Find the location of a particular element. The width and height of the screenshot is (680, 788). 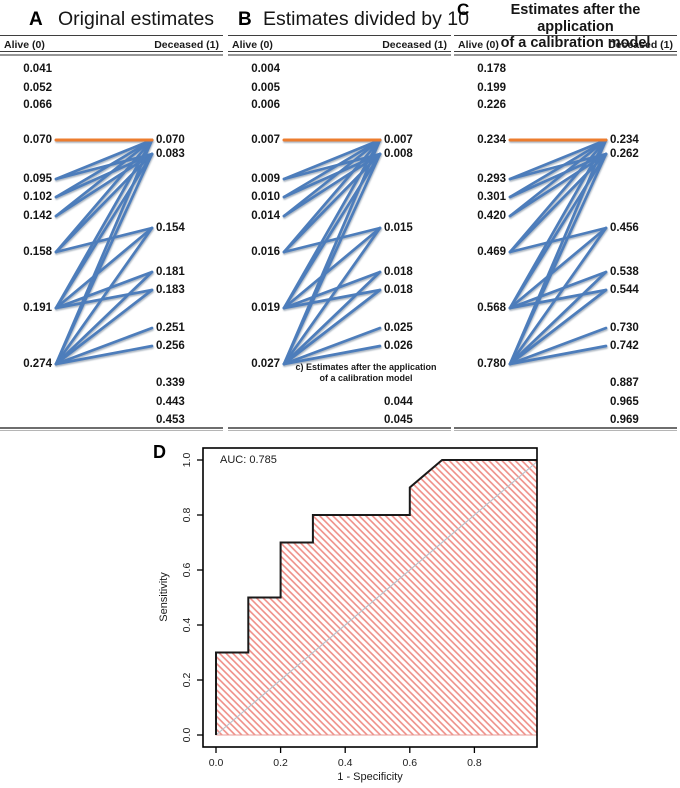

y-axis-title: Sensitivity is located at coordinates (164, 597).